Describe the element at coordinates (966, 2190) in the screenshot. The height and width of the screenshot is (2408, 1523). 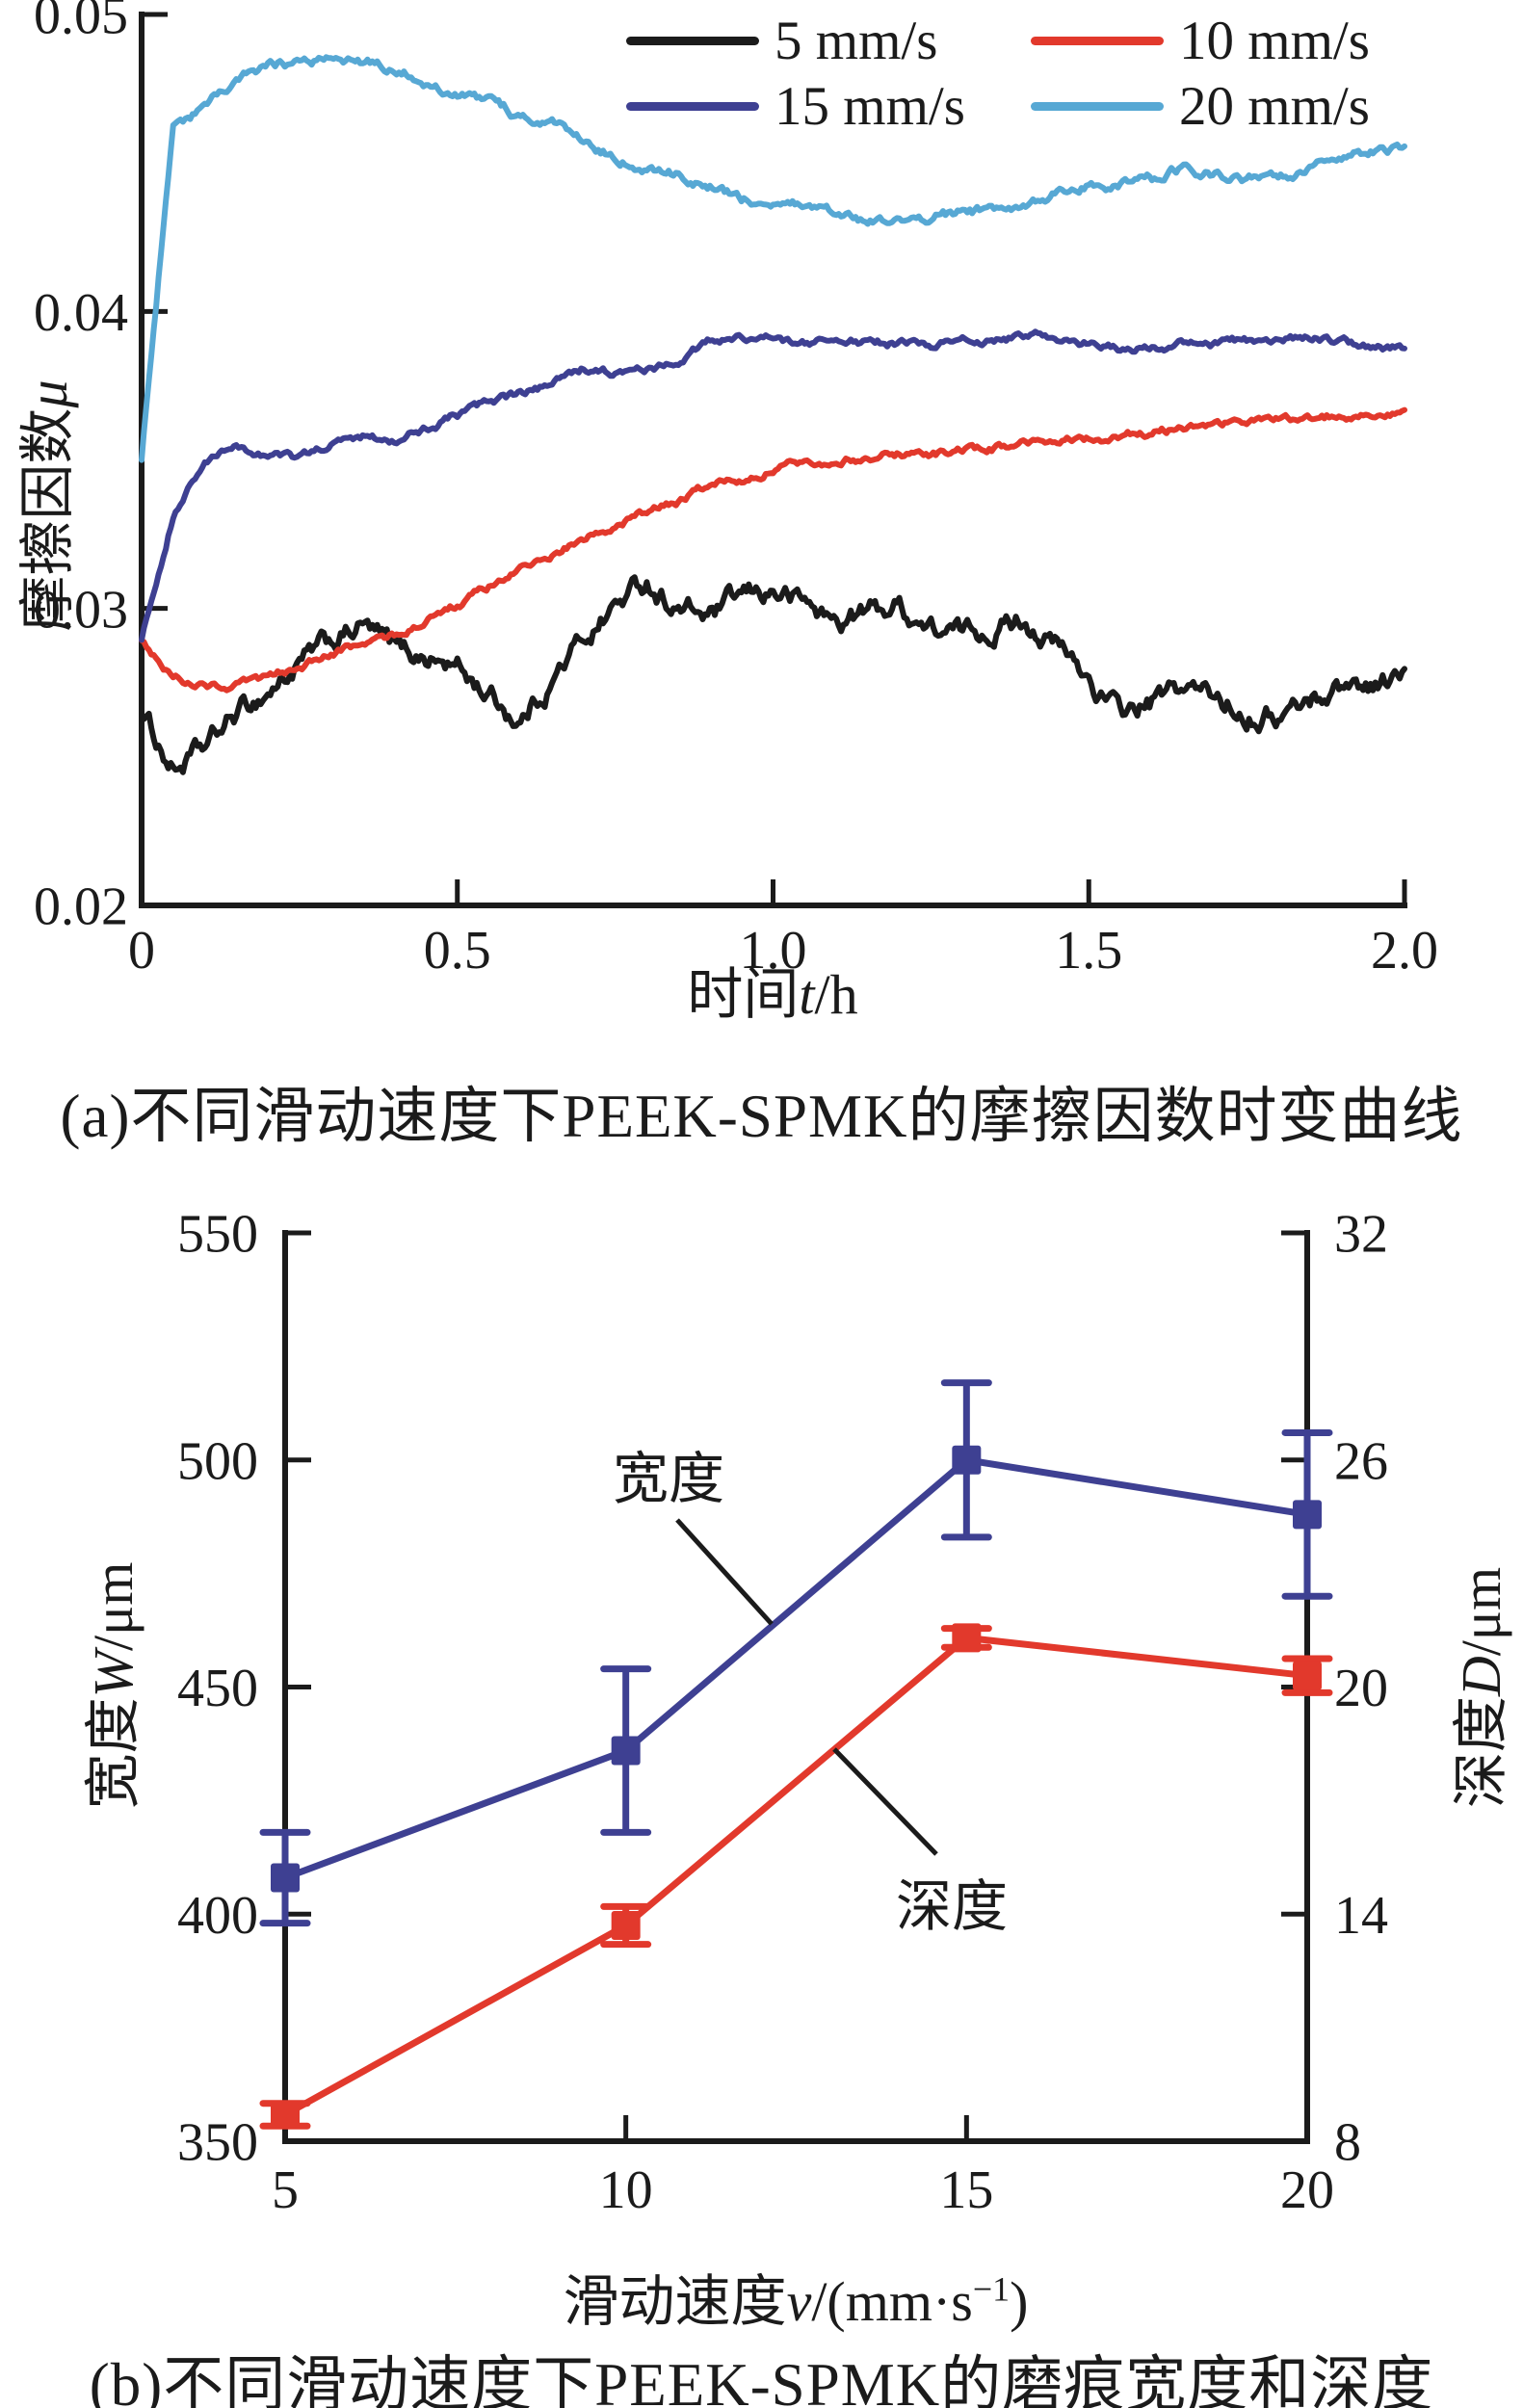
I see `chart-b-x-tick-label: 15` at that location.